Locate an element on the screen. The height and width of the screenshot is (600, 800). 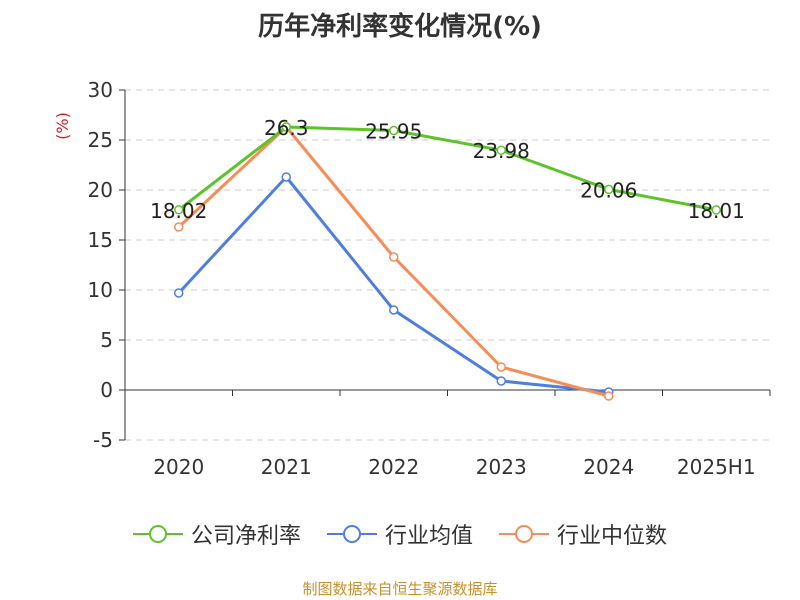
data-label: 23.98 is located at coordinates (501, 151).